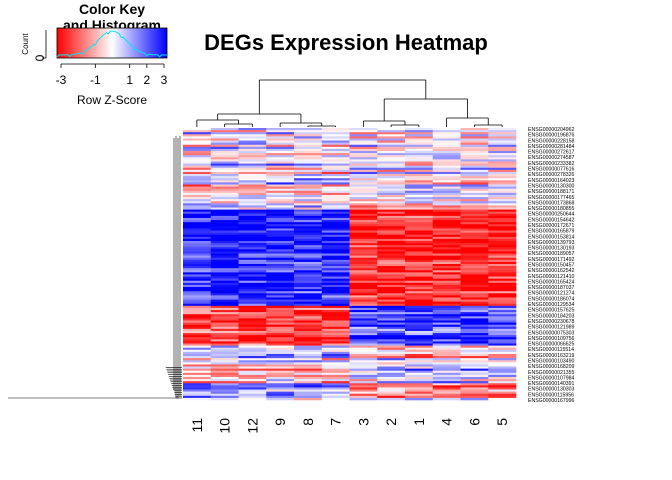  I want to click on row-label: ENSG00000188171, so click(551, 192).